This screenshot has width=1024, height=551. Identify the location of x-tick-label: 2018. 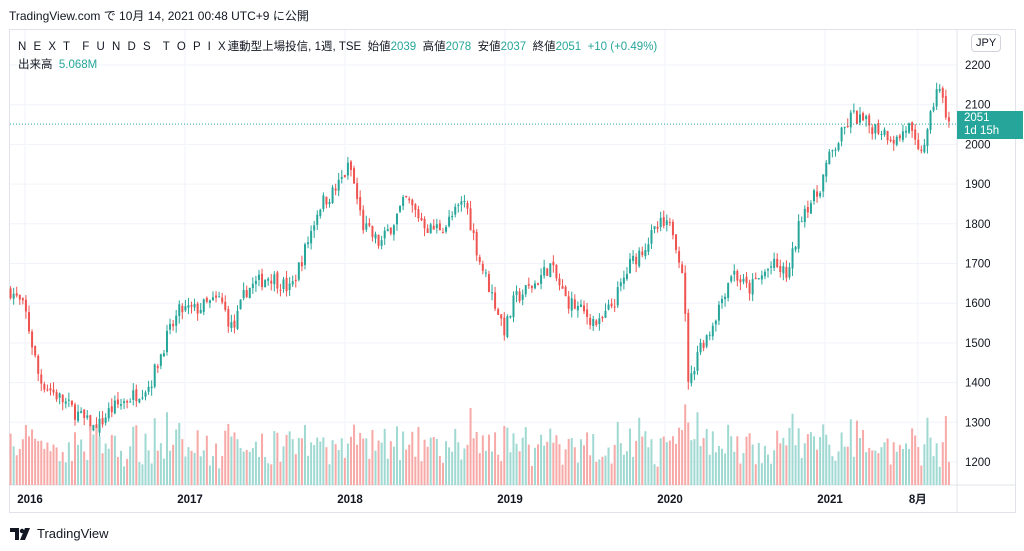
(350, 500).